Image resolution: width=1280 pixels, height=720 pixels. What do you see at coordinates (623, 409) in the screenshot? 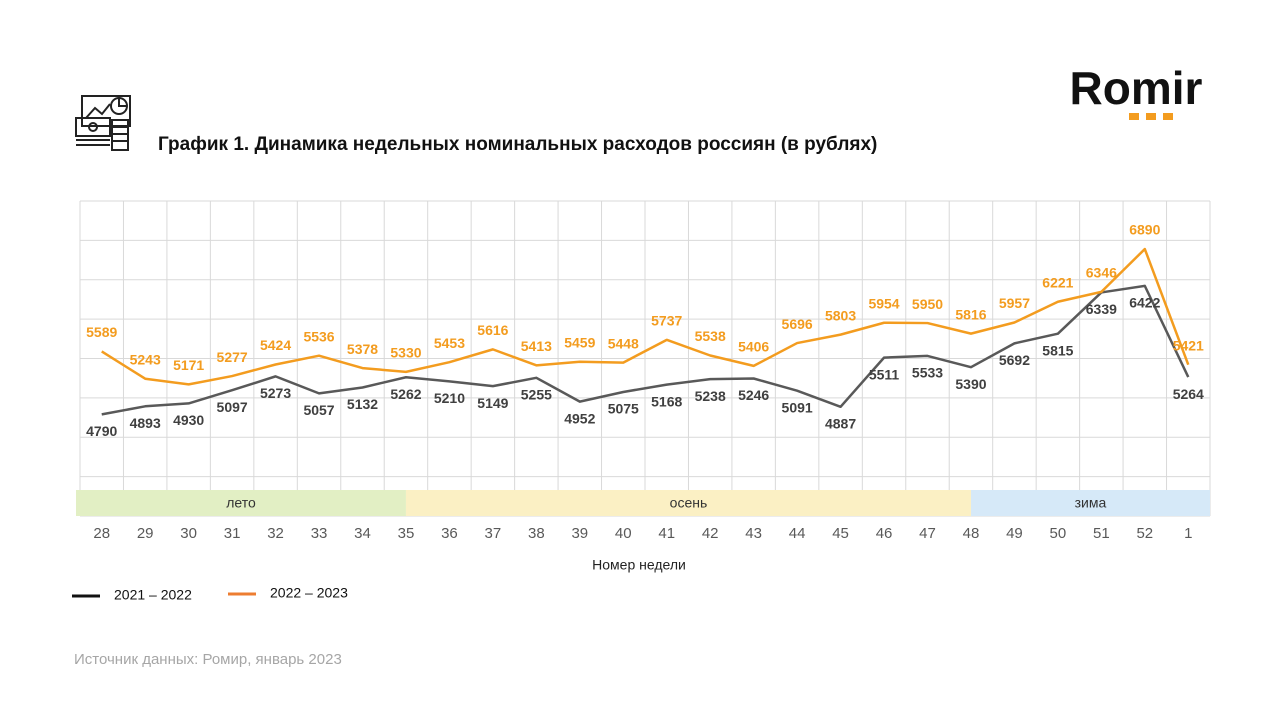
I see `data-label: 5075` at bounding box center [623, 409].